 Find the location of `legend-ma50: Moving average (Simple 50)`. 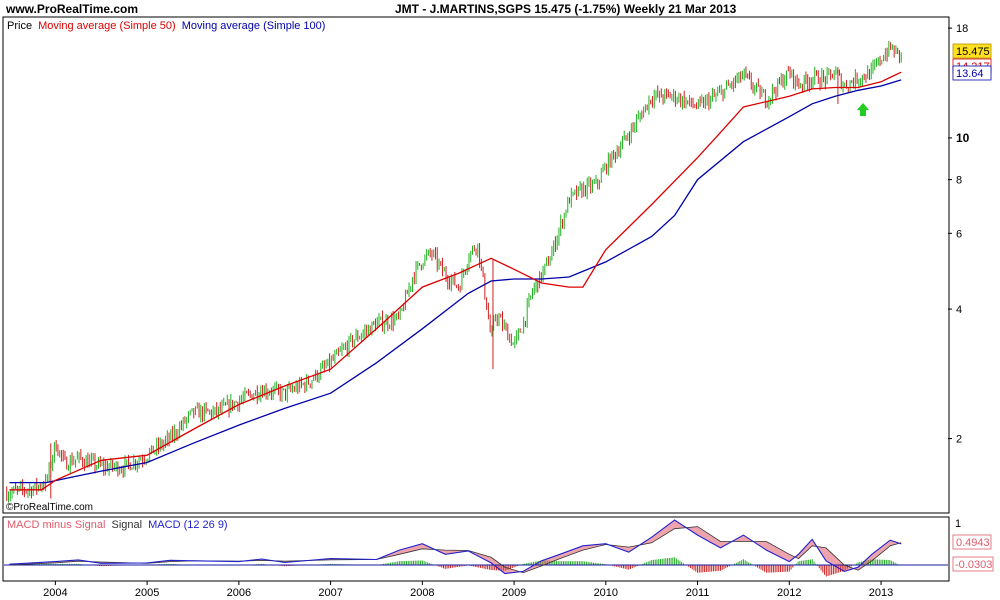

legend-ma50: Moving average (Simple 50) is located at coordinates (107, 26).